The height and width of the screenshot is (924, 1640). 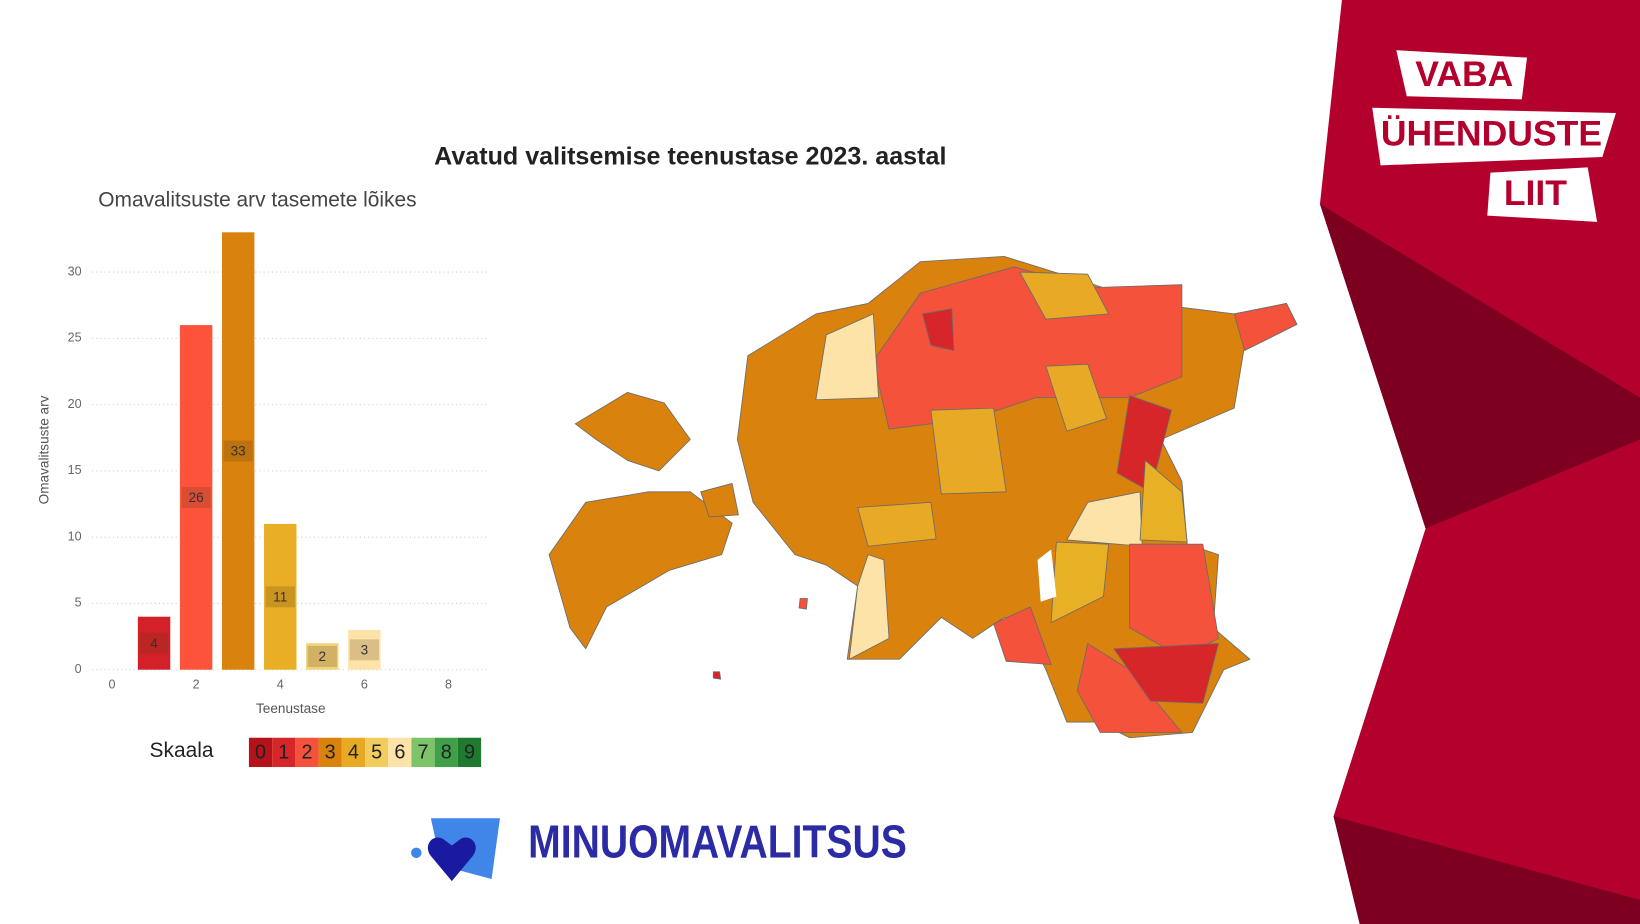 I want to click on value-label: 33, so click(x=238, y=451).